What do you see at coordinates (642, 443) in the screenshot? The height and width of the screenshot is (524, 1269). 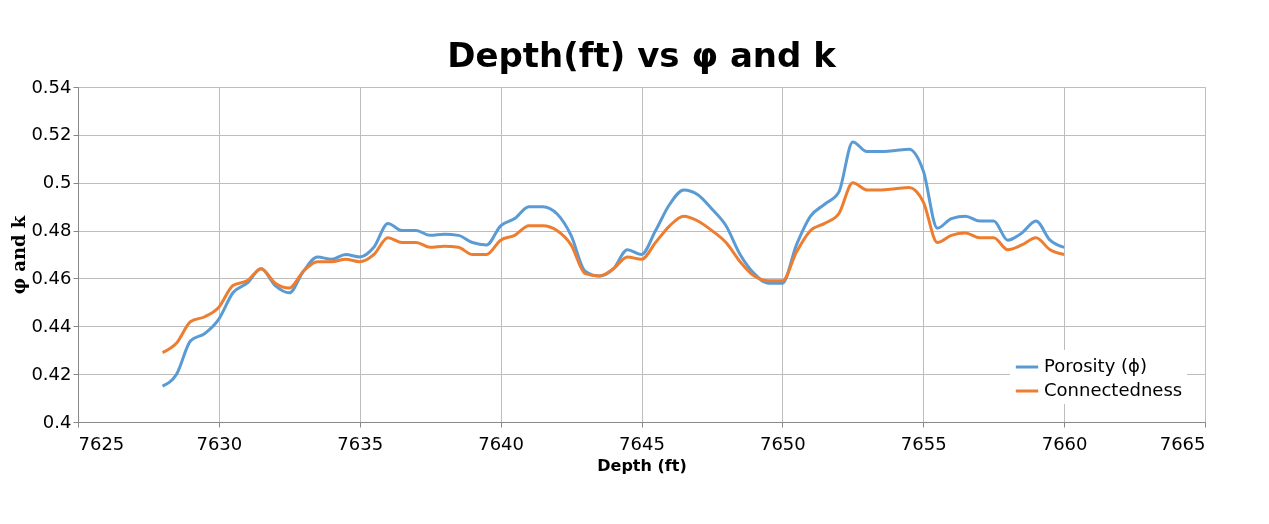 I see `x-tick-label: 7645` at bounding box center [642, 443].